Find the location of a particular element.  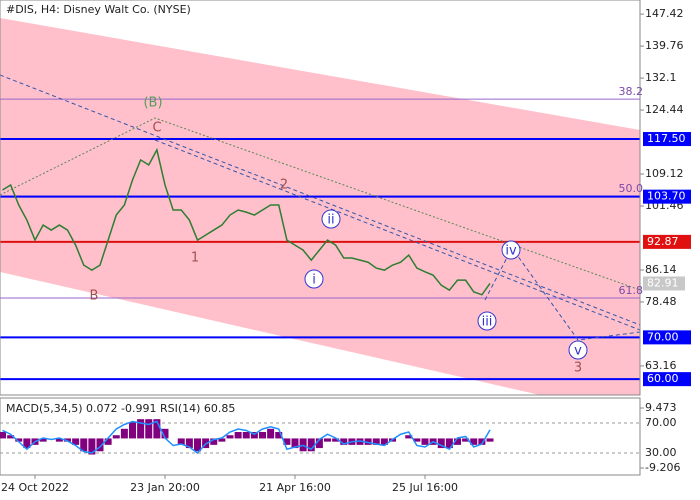

current-price: 82.91 is located at coordinates (663, 282).